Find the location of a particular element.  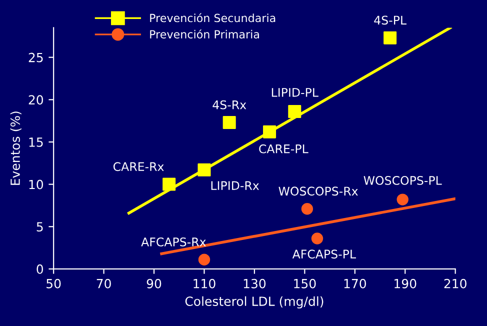

x-tick-label: 190 is located at coordinates (405, 283).